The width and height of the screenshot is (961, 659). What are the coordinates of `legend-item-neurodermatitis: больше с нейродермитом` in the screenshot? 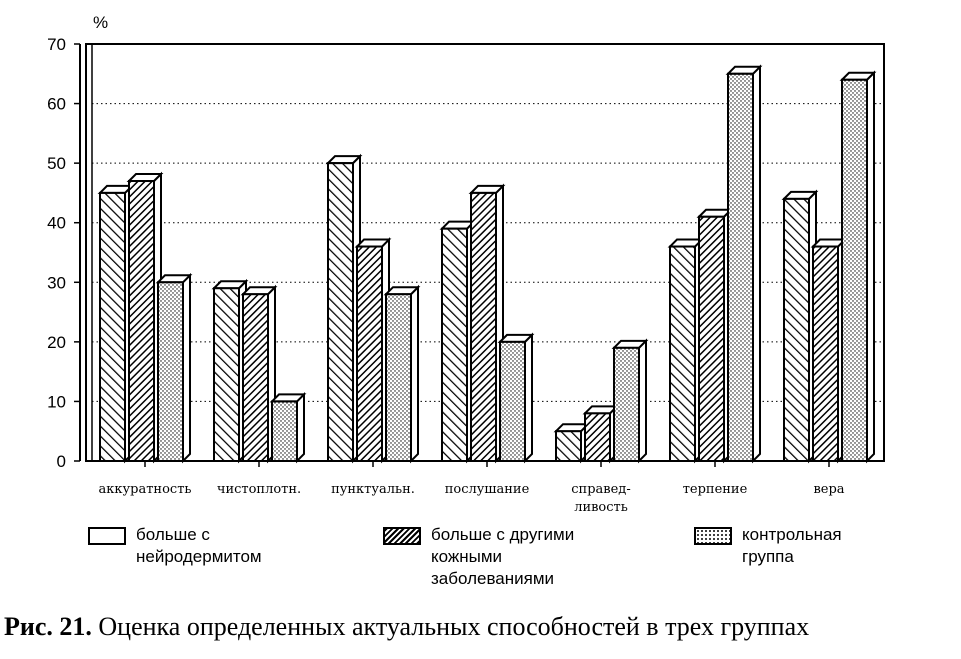 It's located at (175, 546).